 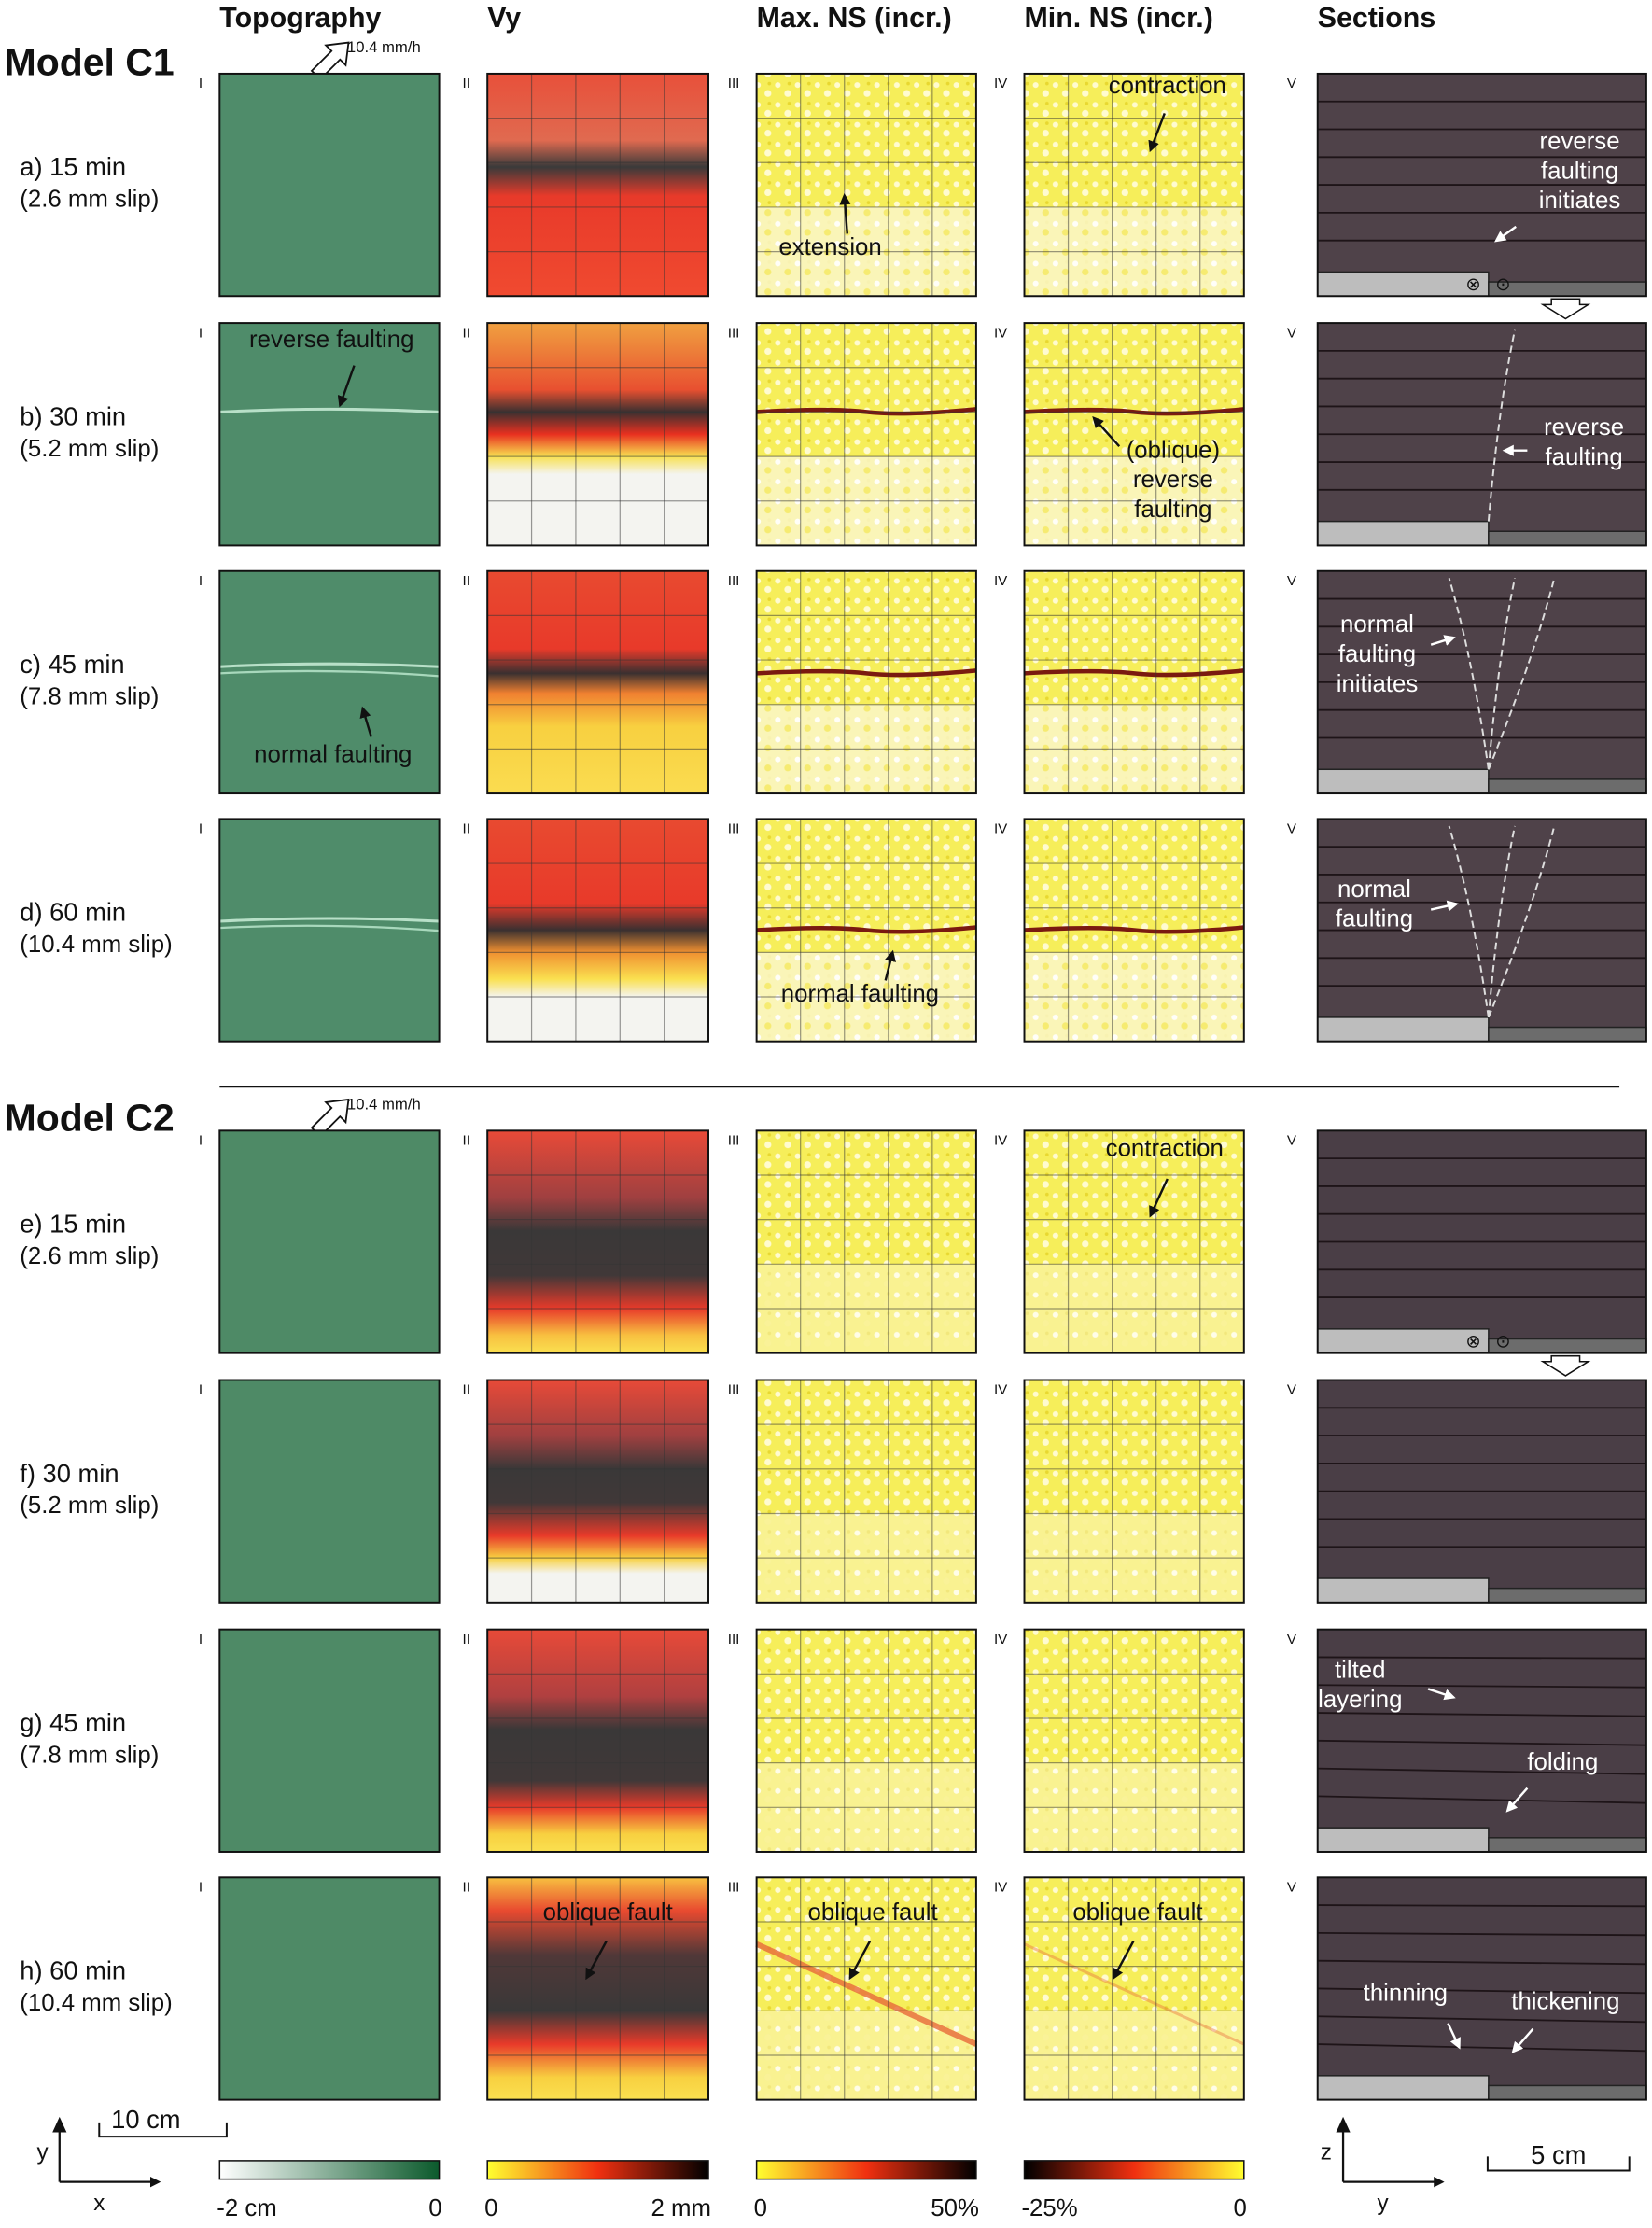 What do you see at coordinates (1565, 309) in the screenshot?
I see `slip-arrow` at bounding box center [1565, 309].